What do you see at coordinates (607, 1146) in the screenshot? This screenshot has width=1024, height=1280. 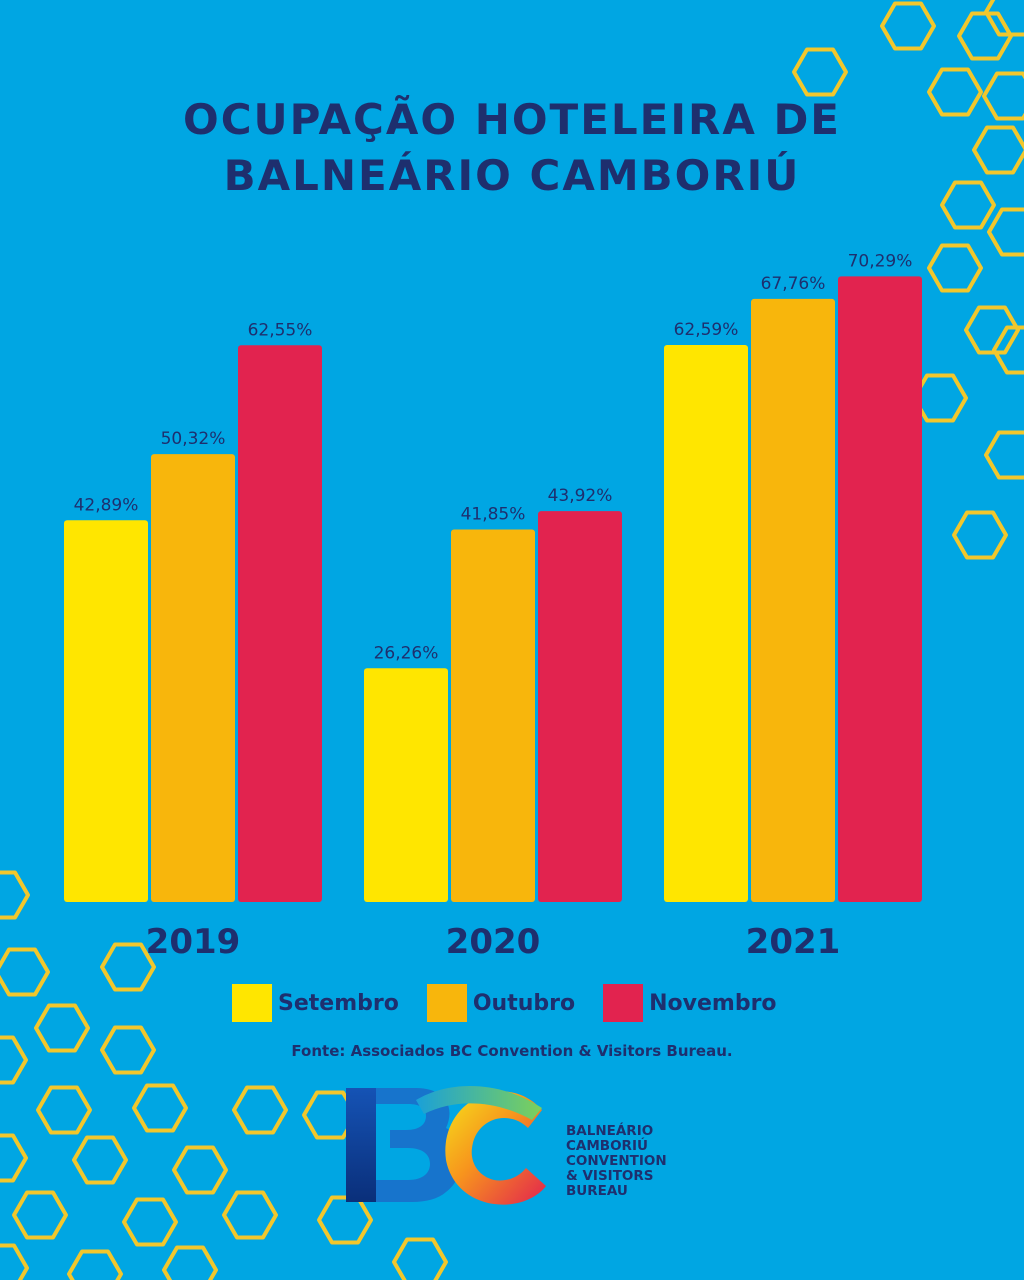 I see `logo-text-line-2: CAMBORIÚ` at bounding box center [607, 1146].